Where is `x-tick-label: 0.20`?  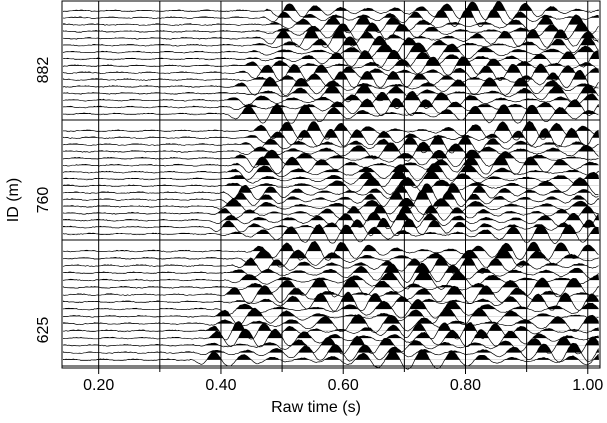
x-tick-label: 0.20 is located at coordinates (98, 385).